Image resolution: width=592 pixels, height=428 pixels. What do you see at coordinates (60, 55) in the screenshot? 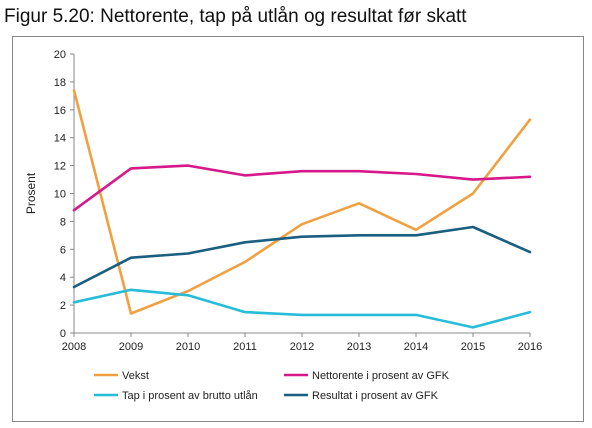
I see `y-tick-label: 20` at bounding box center [60, 55].